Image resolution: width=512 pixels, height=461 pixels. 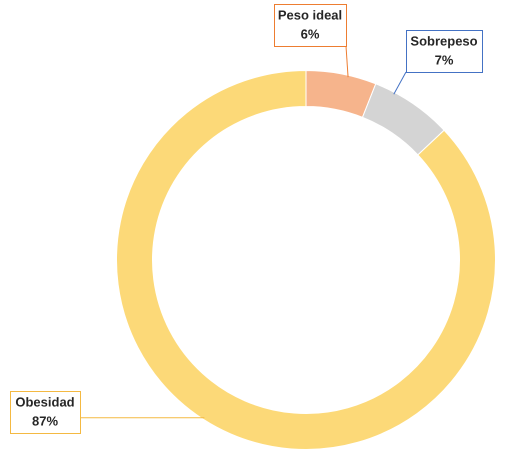 I want to click on data-label: 7%, so click(x=444, y=60).